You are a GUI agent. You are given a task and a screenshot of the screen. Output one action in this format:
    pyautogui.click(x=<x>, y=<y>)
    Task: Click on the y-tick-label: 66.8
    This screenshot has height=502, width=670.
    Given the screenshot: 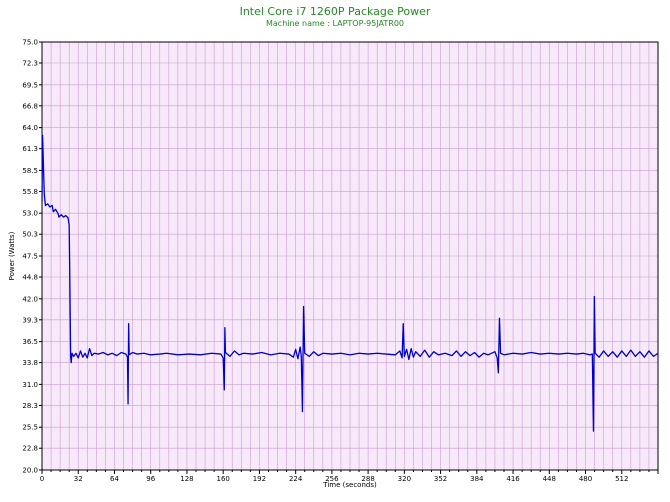 What is the action you would take?
    pyautogui.click(x=30, y=106)
    